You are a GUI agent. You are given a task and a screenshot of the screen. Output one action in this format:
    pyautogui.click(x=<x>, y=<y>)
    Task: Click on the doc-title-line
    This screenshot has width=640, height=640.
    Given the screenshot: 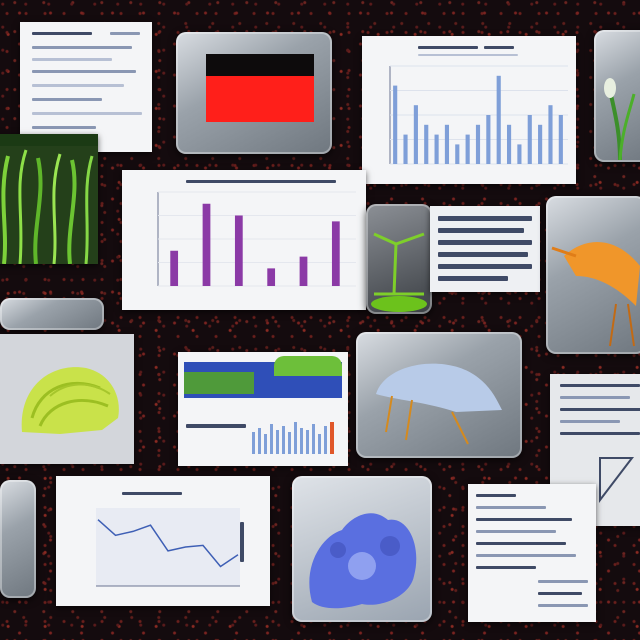 What is the action you would take?
    pyautogui.click(x=62, y=33)
    